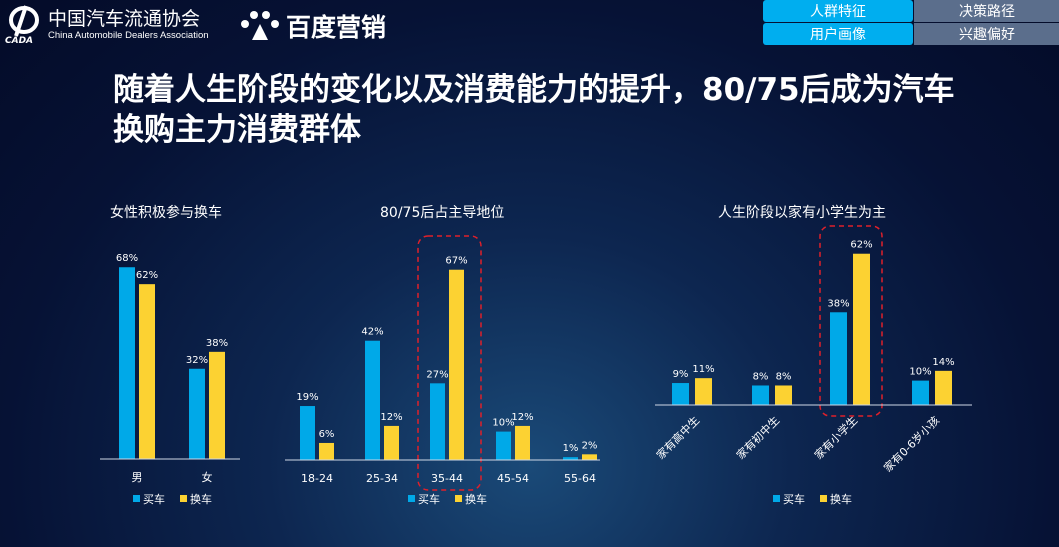 Image resolution: width=1059 pixels, height=547 pixels. I want to click on cada-logo-mark: CADA, so click(23, 24).